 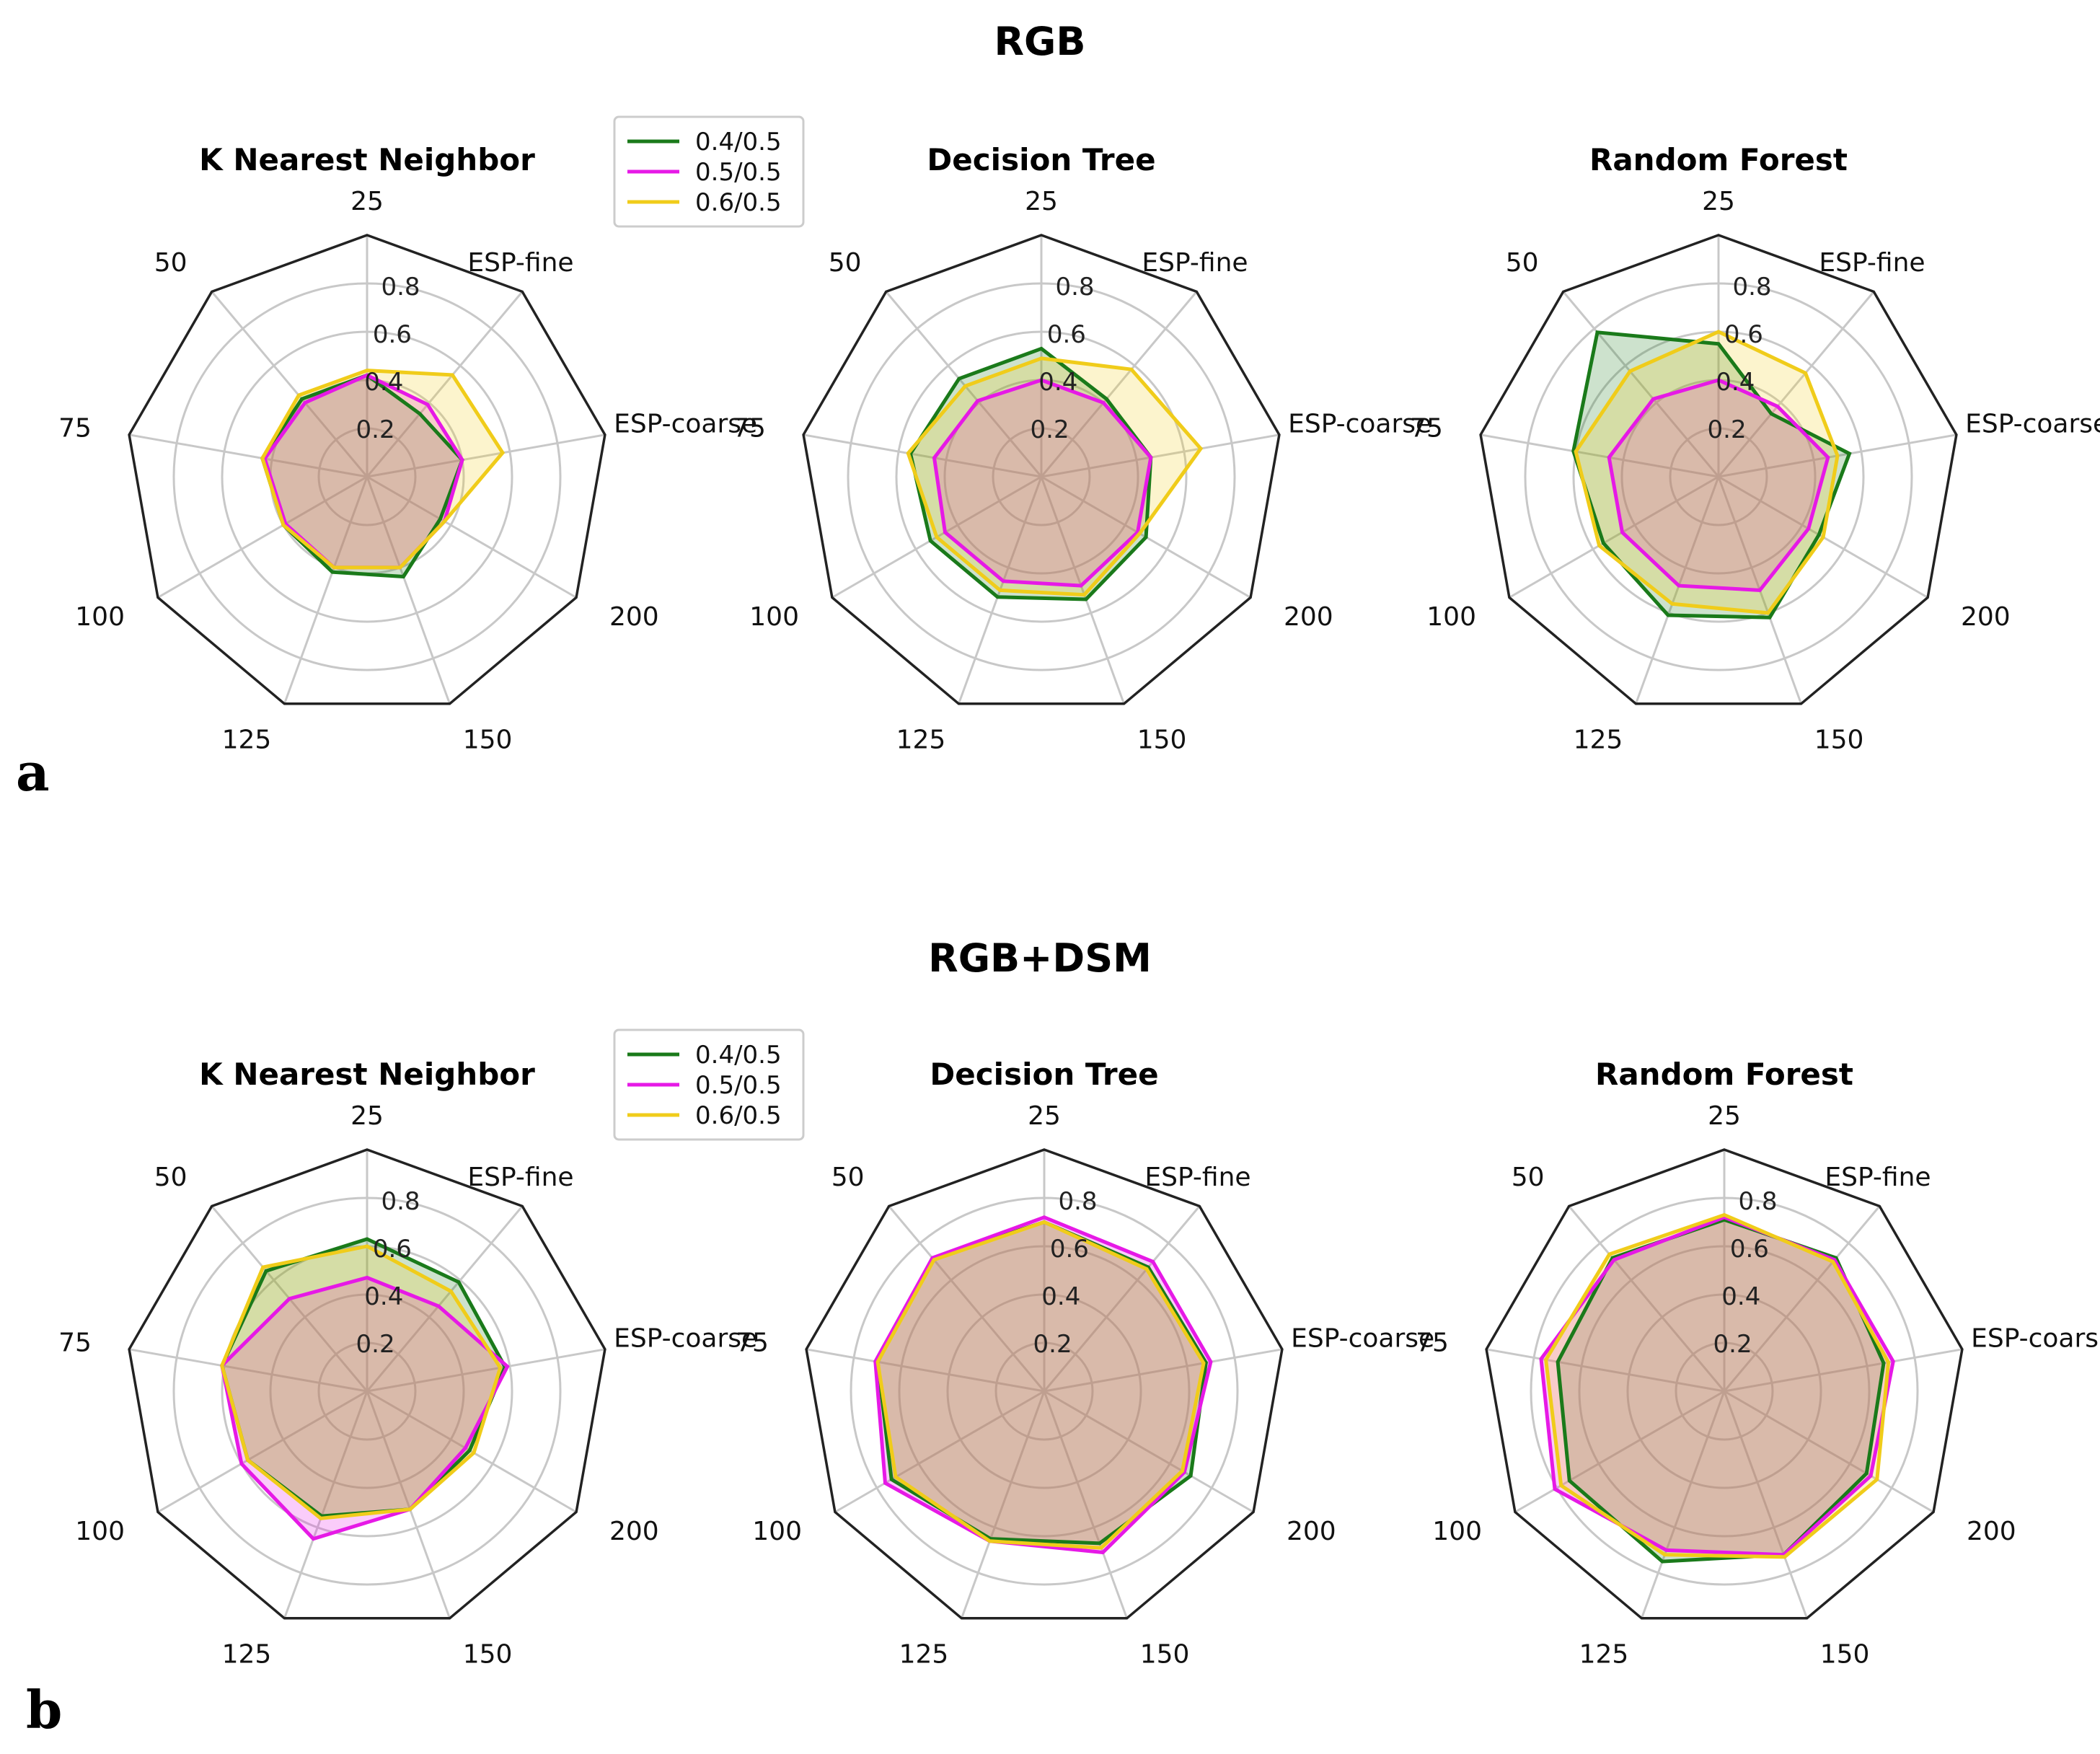 I want to click on legend-box, so click(x=709, y=171).